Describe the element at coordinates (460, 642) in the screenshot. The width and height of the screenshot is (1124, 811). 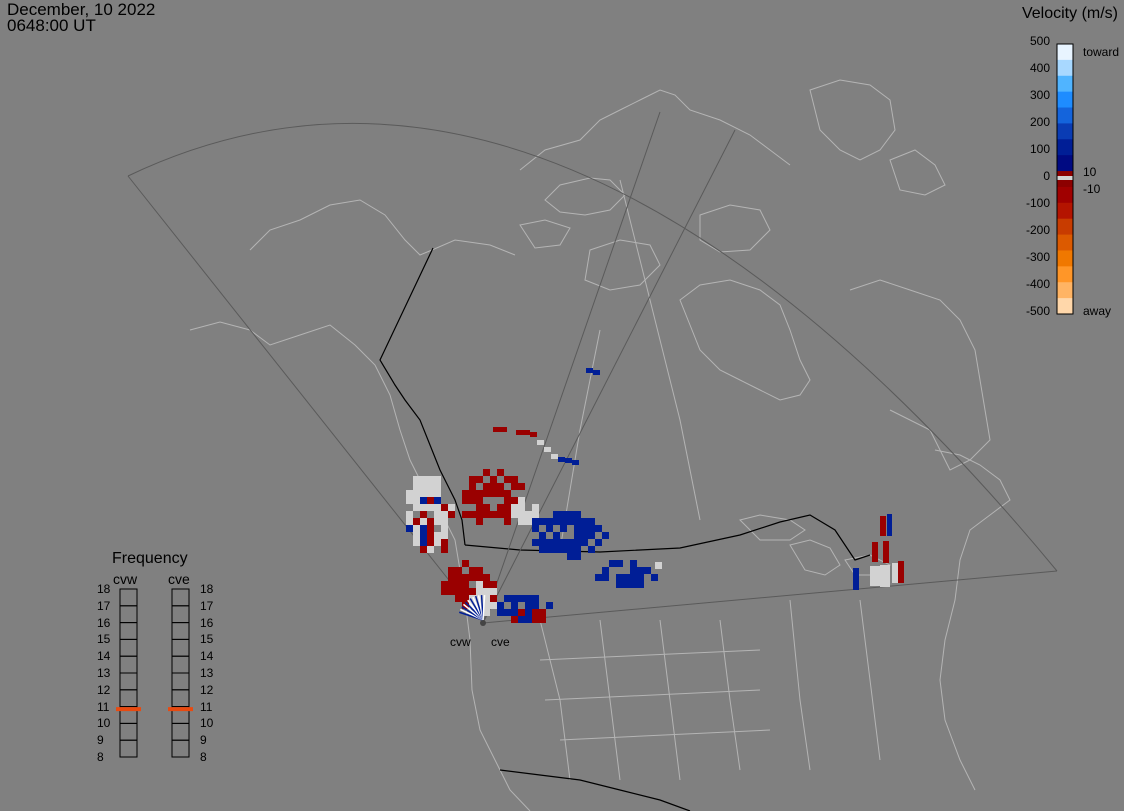
I see `radar-label-cvw: cvw` at that location.